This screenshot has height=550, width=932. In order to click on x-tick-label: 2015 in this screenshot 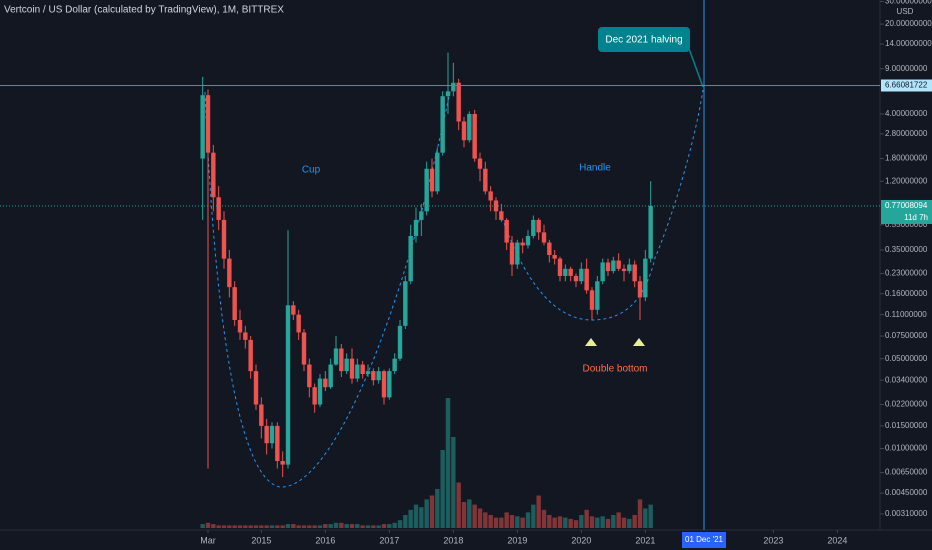, I will do `click(261, 540)`.